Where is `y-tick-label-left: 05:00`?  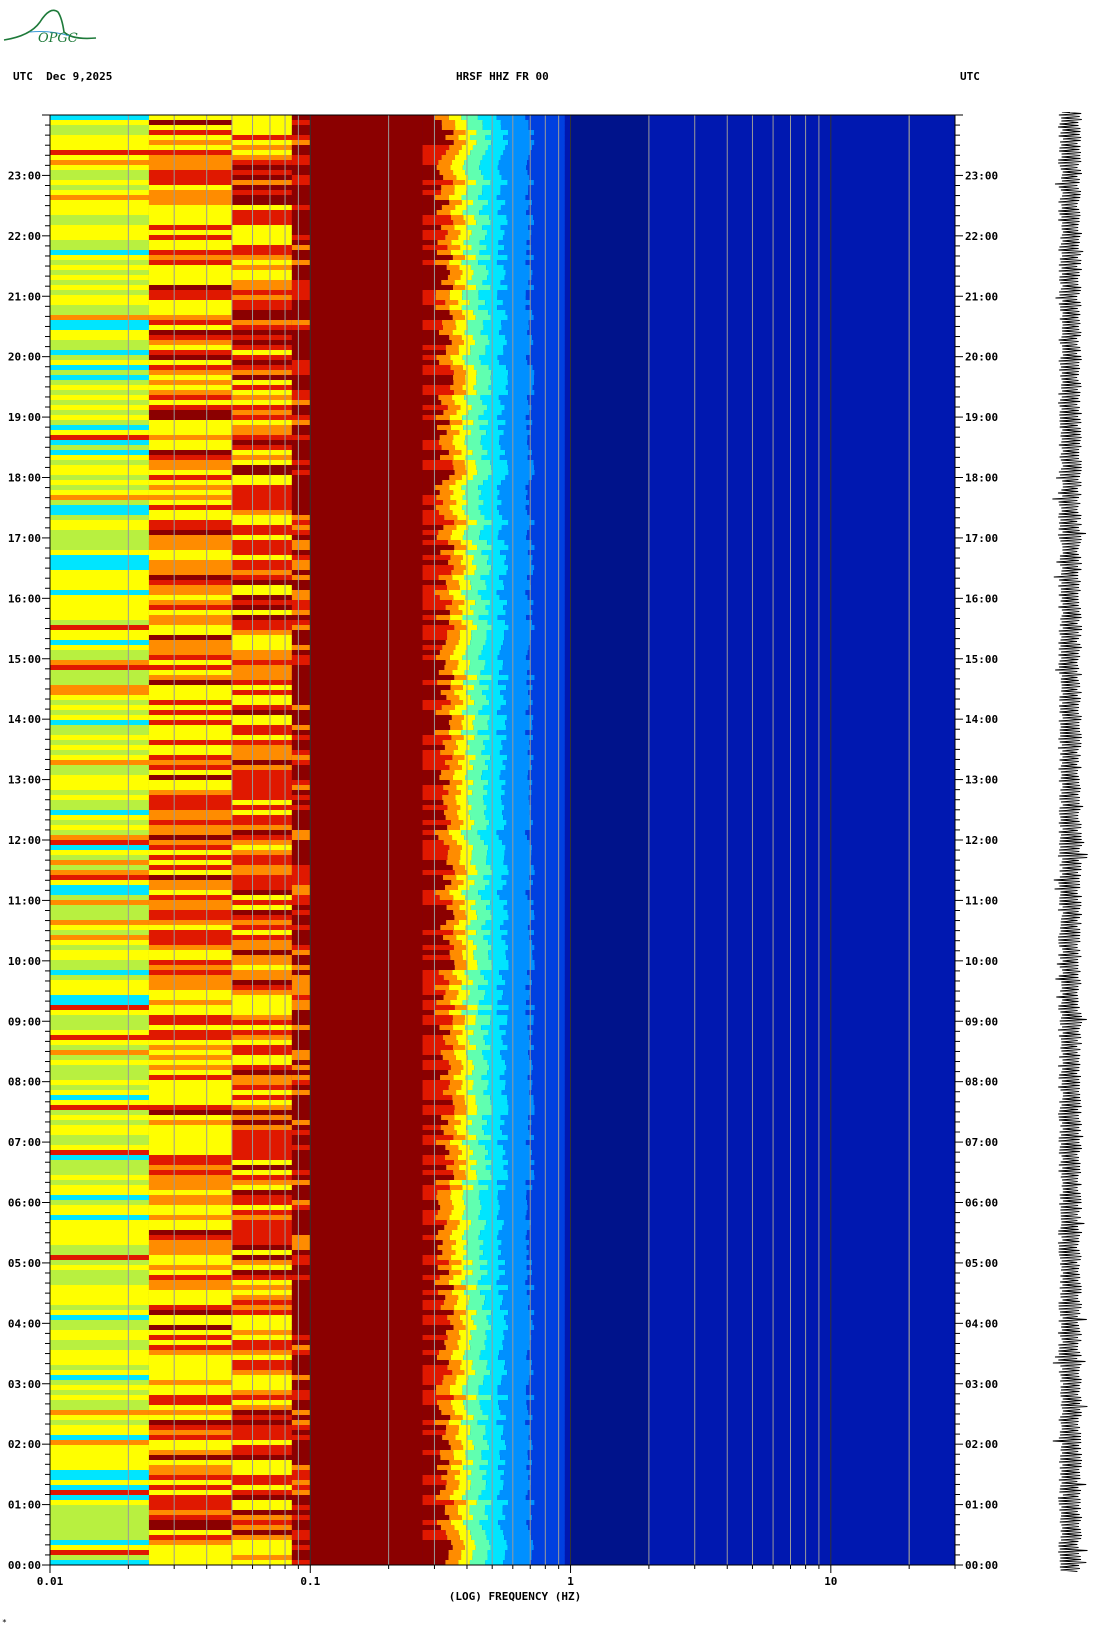
y-tick-label-left: 05:00 is located at coordinates (24, 1263).